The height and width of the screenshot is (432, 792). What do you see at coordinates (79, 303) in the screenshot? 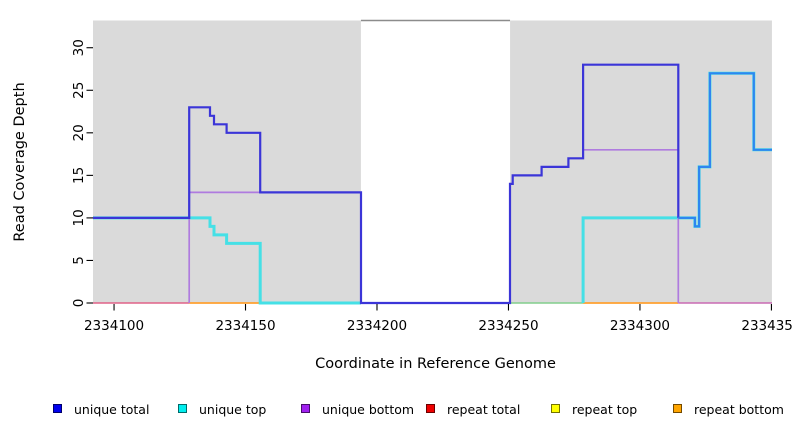
I see `y-tick-label: 0` at bounding box center [79, 303].